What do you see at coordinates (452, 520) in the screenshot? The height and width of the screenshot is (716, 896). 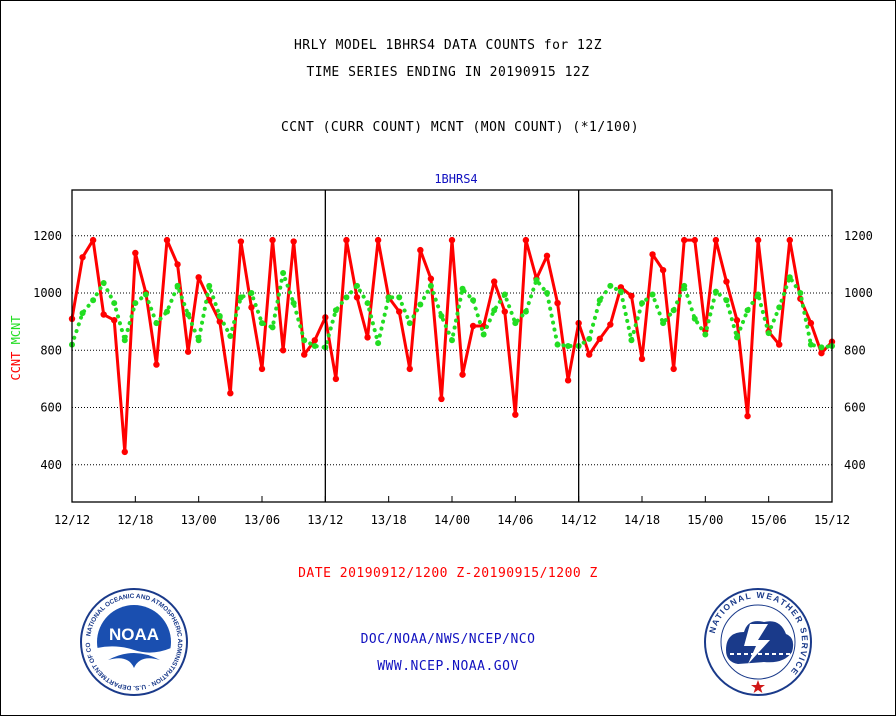 I see `x-tick-label: 14/00` at bounding box center [452, 520].